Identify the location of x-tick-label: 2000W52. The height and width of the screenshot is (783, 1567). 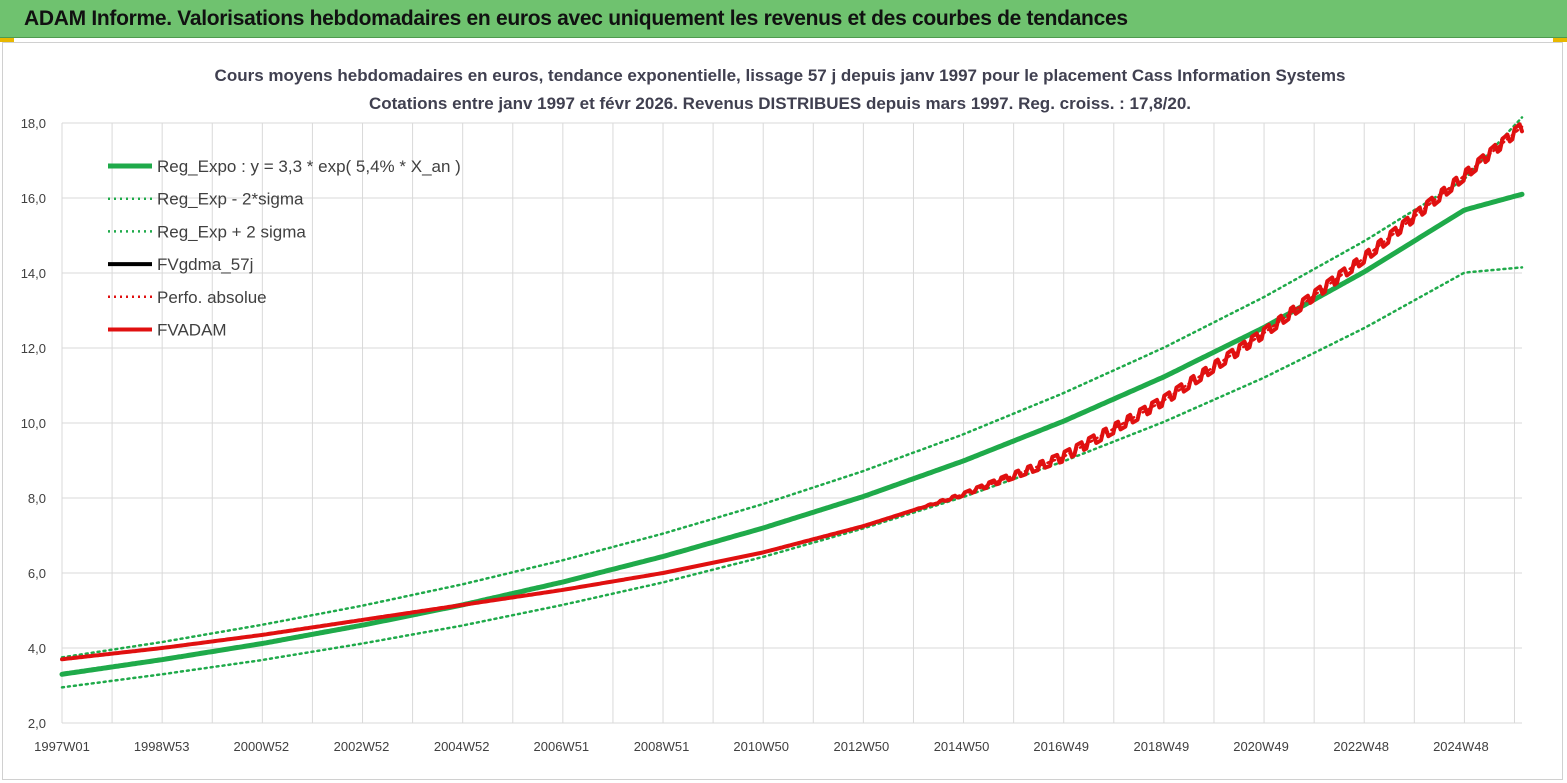
(262, 746).